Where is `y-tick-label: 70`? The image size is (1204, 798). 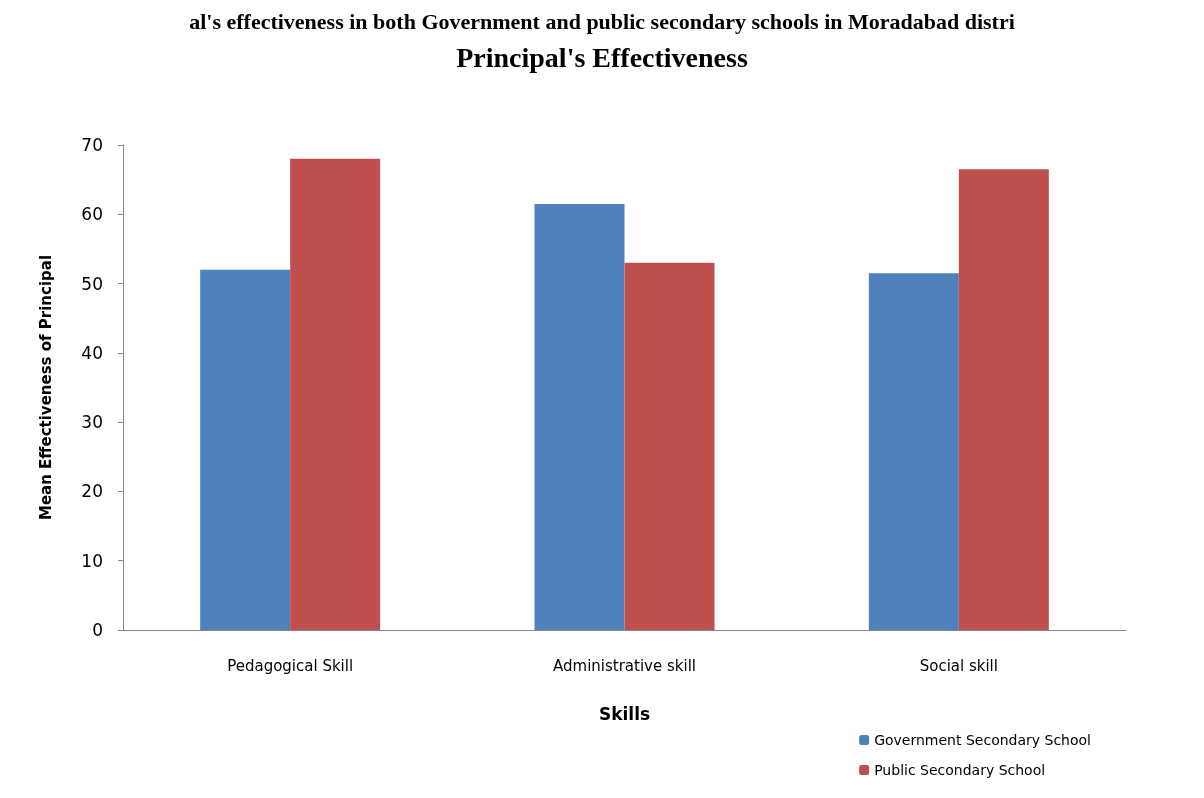
y-tick-label: 70 is located at coordinates (92, 145).